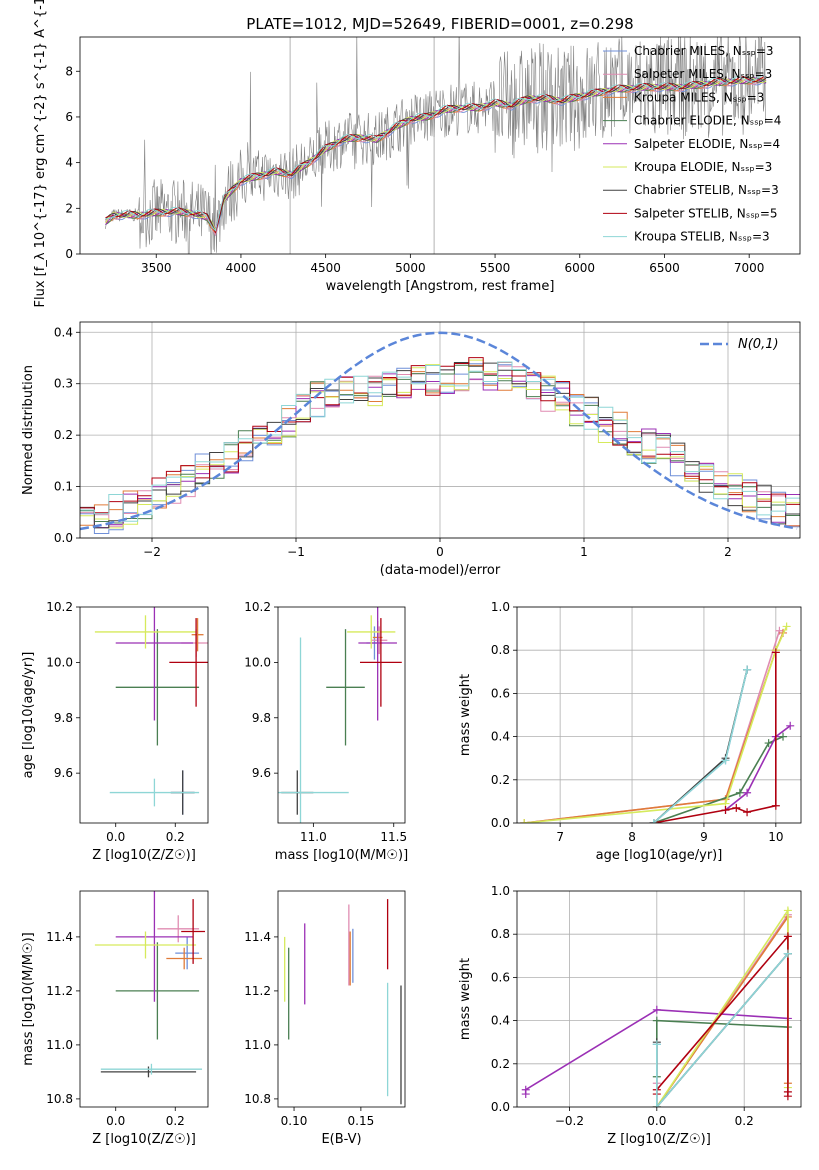 The width and height of the screenshot is (819, 1170). What do you see at coordinates (59, 662) in the screenshot?
I see `y-tick-label: 10.0` at bounding box center [59, 662].